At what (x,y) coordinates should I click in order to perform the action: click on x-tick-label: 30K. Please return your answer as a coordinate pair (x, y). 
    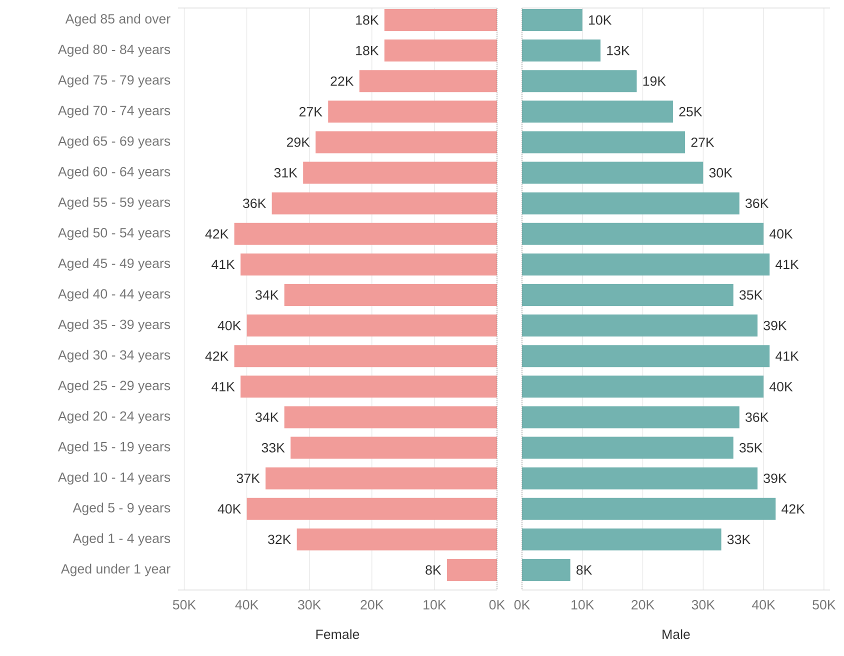
    Looking at the image, I should click on (703, 605).